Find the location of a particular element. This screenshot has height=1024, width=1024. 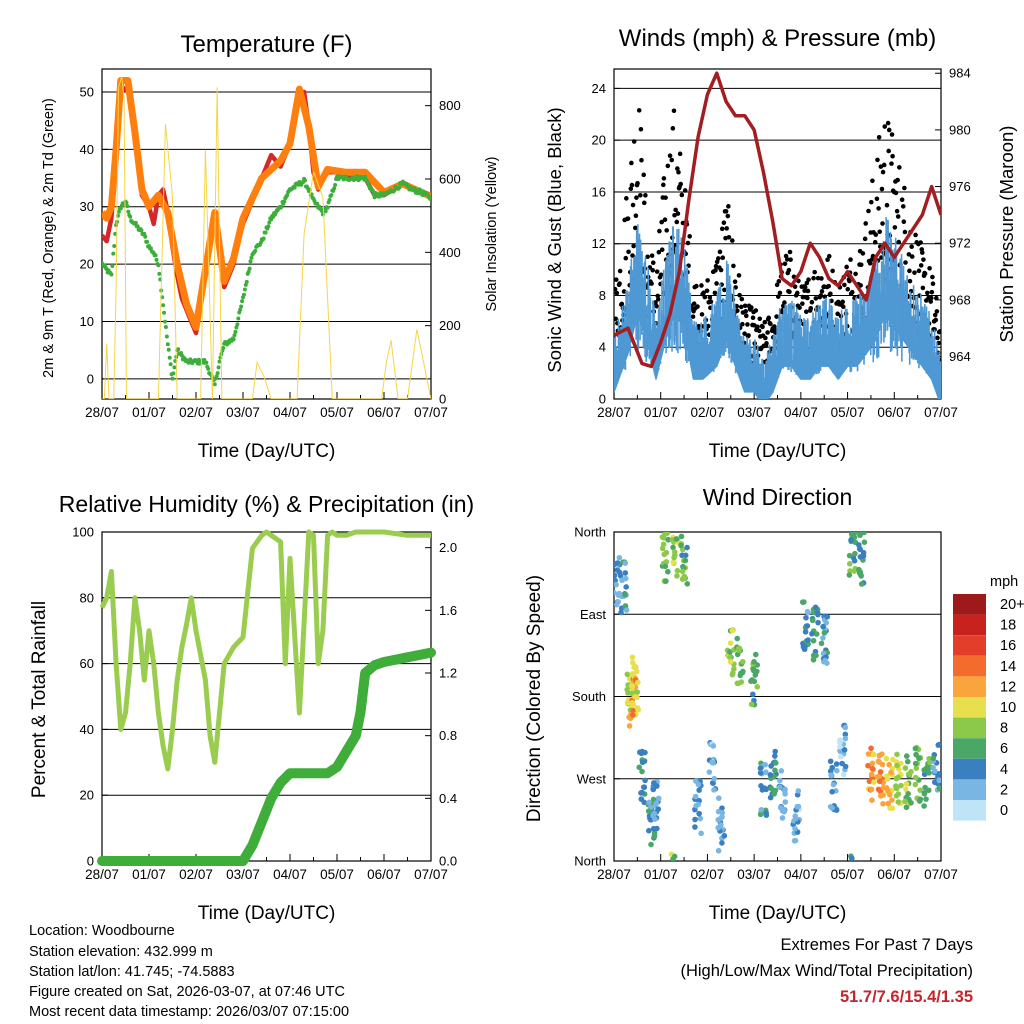

x-tick-label: 03/07 is located at coordinates (754, 412).